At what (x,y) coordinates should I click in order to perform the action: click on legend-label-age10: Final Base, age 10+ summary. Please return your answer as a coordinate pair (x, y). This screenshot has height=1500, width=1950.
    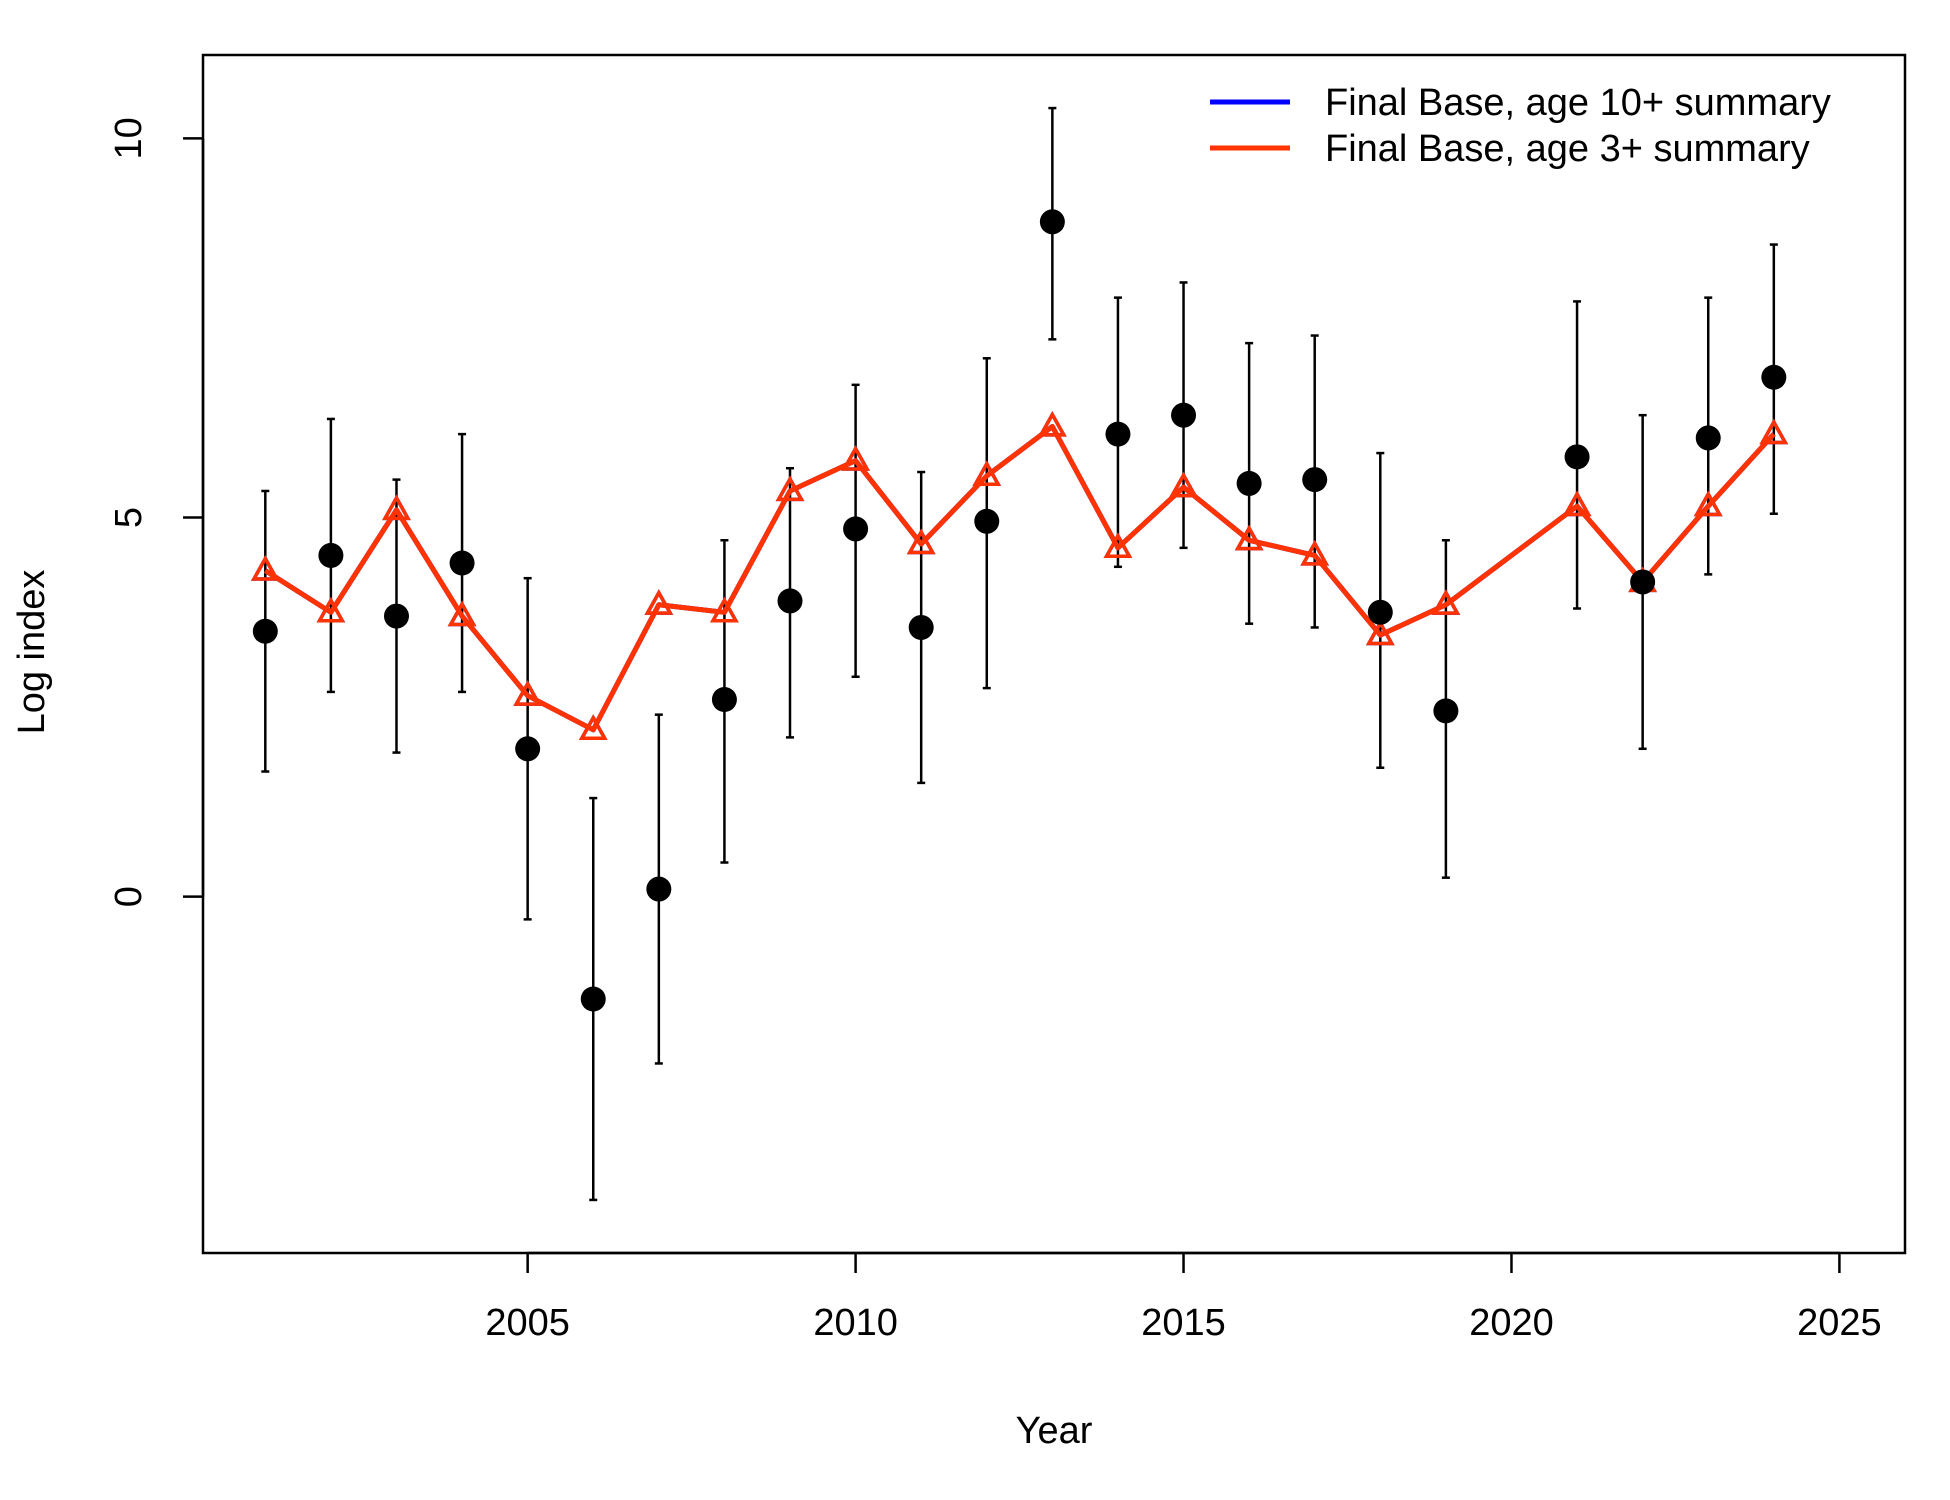
    Looking at the image, I should click on (1578, 103).